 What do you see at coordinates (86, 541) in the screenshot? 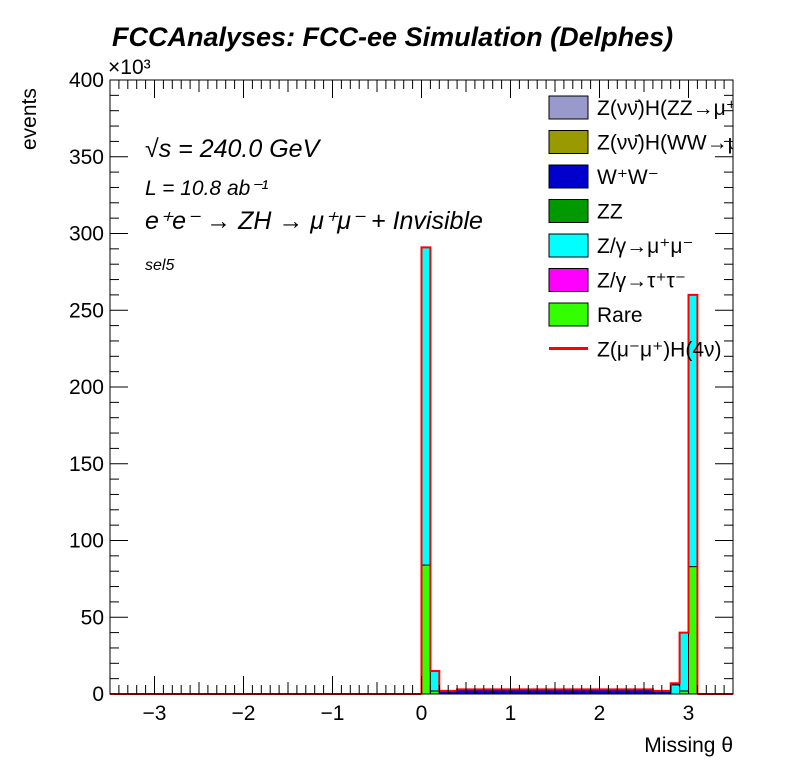
I see `y-tick-label: 100` at bounding box center [86, 541].